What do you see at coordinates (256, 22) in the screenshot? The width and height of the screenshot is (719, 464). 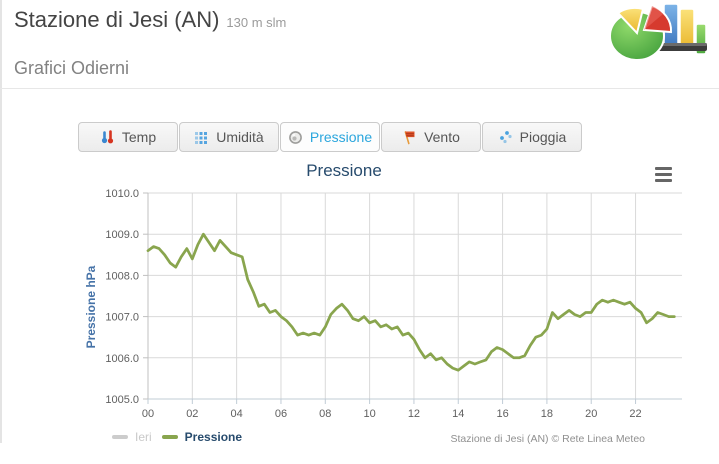 I see `station-altitude: 130 m slm` at bounding box center [256, 22].